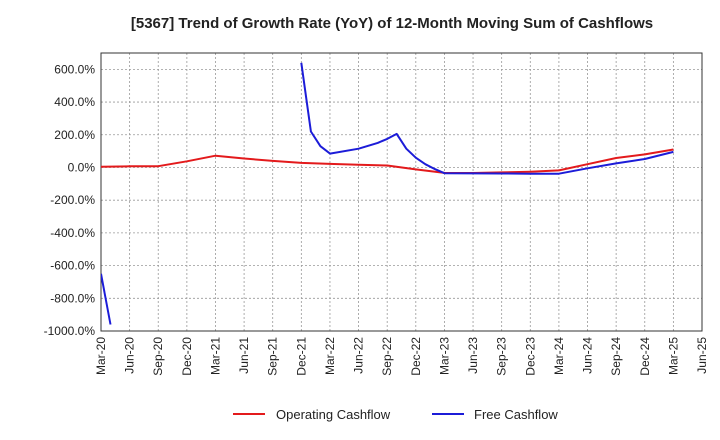 The height and width of the screenshot is (440, 720). I want to click on x-tick-label: Jun-20, so click(130, 355).